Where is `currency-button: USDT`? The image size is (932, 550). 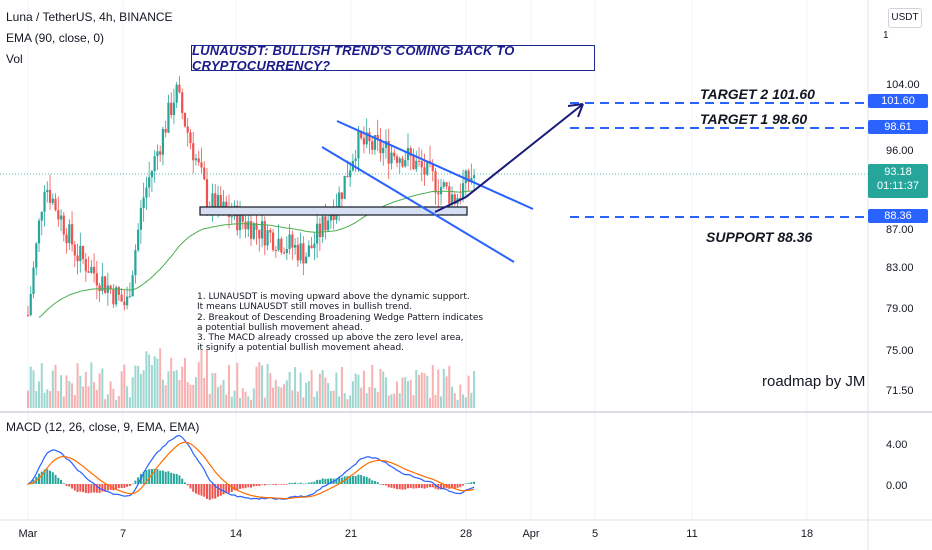 currency-button: USDT is located at coordinates (905, 18).